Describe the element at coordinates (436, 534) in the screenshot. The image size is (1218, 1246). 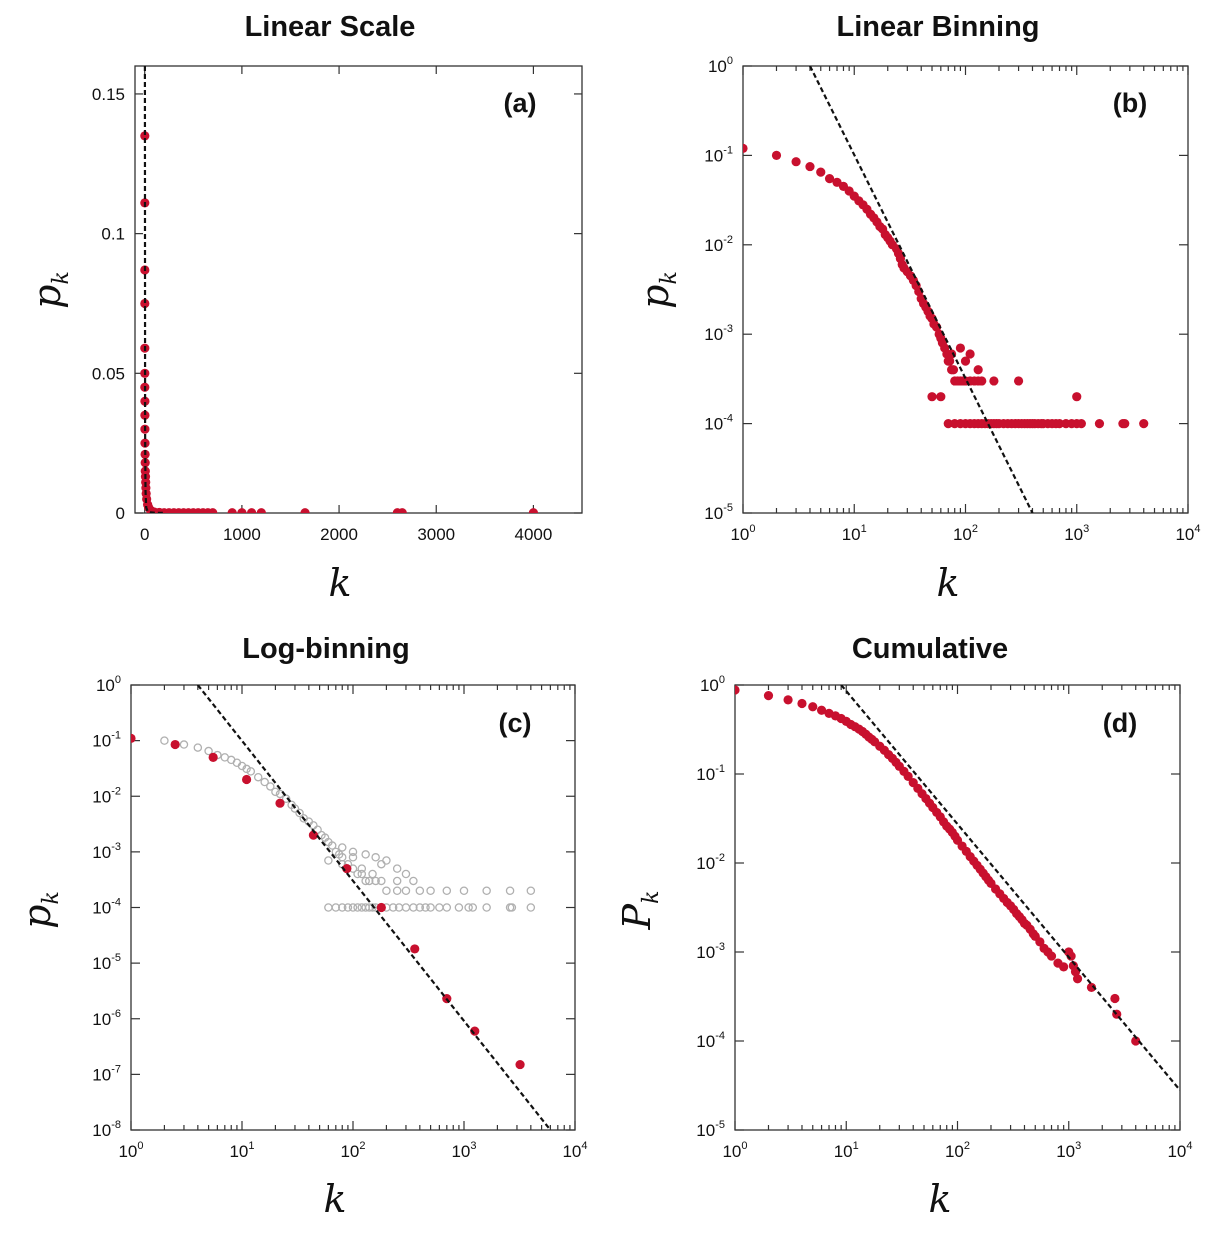
I see `x-tick-label: 3000` at that location.